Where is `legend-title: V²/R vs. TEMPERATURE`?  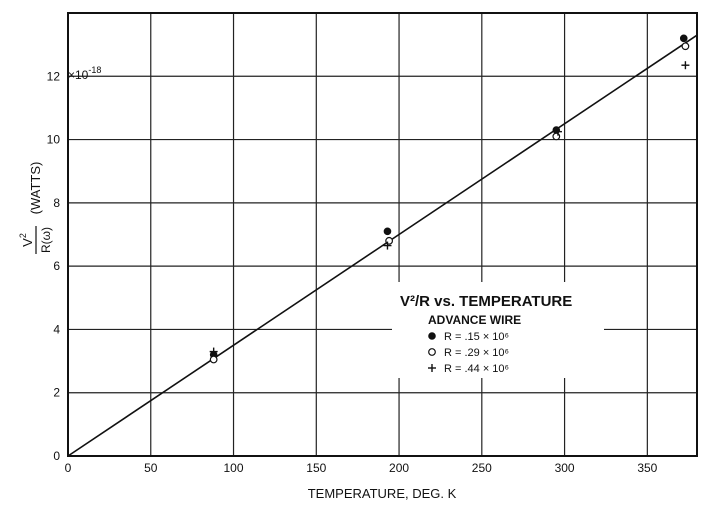
legend-title: V²/R vs. TEMPERATURE is located at coordinates (486, 301).